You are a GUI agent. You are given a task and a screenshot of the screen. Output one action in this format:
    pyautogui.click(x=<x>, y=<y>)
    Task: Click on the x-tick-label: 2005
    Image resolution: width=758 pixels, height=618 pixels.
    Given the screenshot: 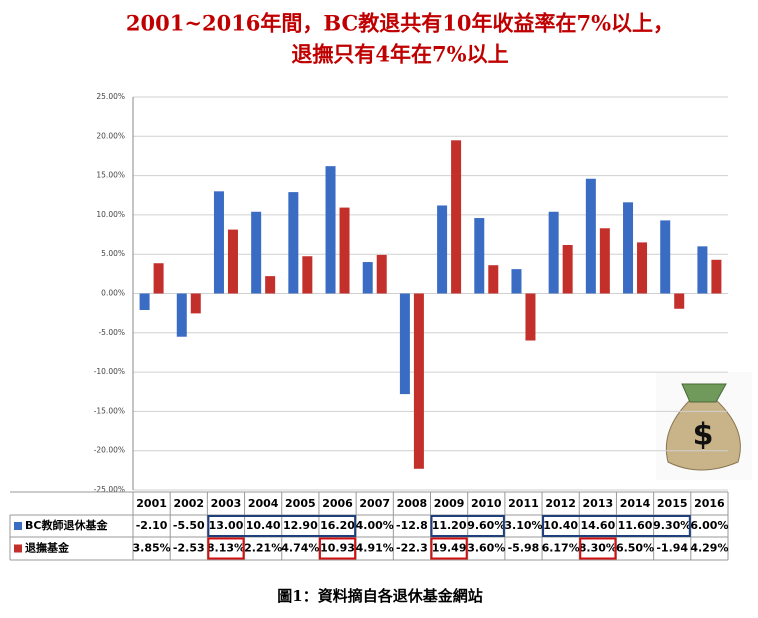 What is the action you would take?
    pyautogui.click(x=300, y=503)
    